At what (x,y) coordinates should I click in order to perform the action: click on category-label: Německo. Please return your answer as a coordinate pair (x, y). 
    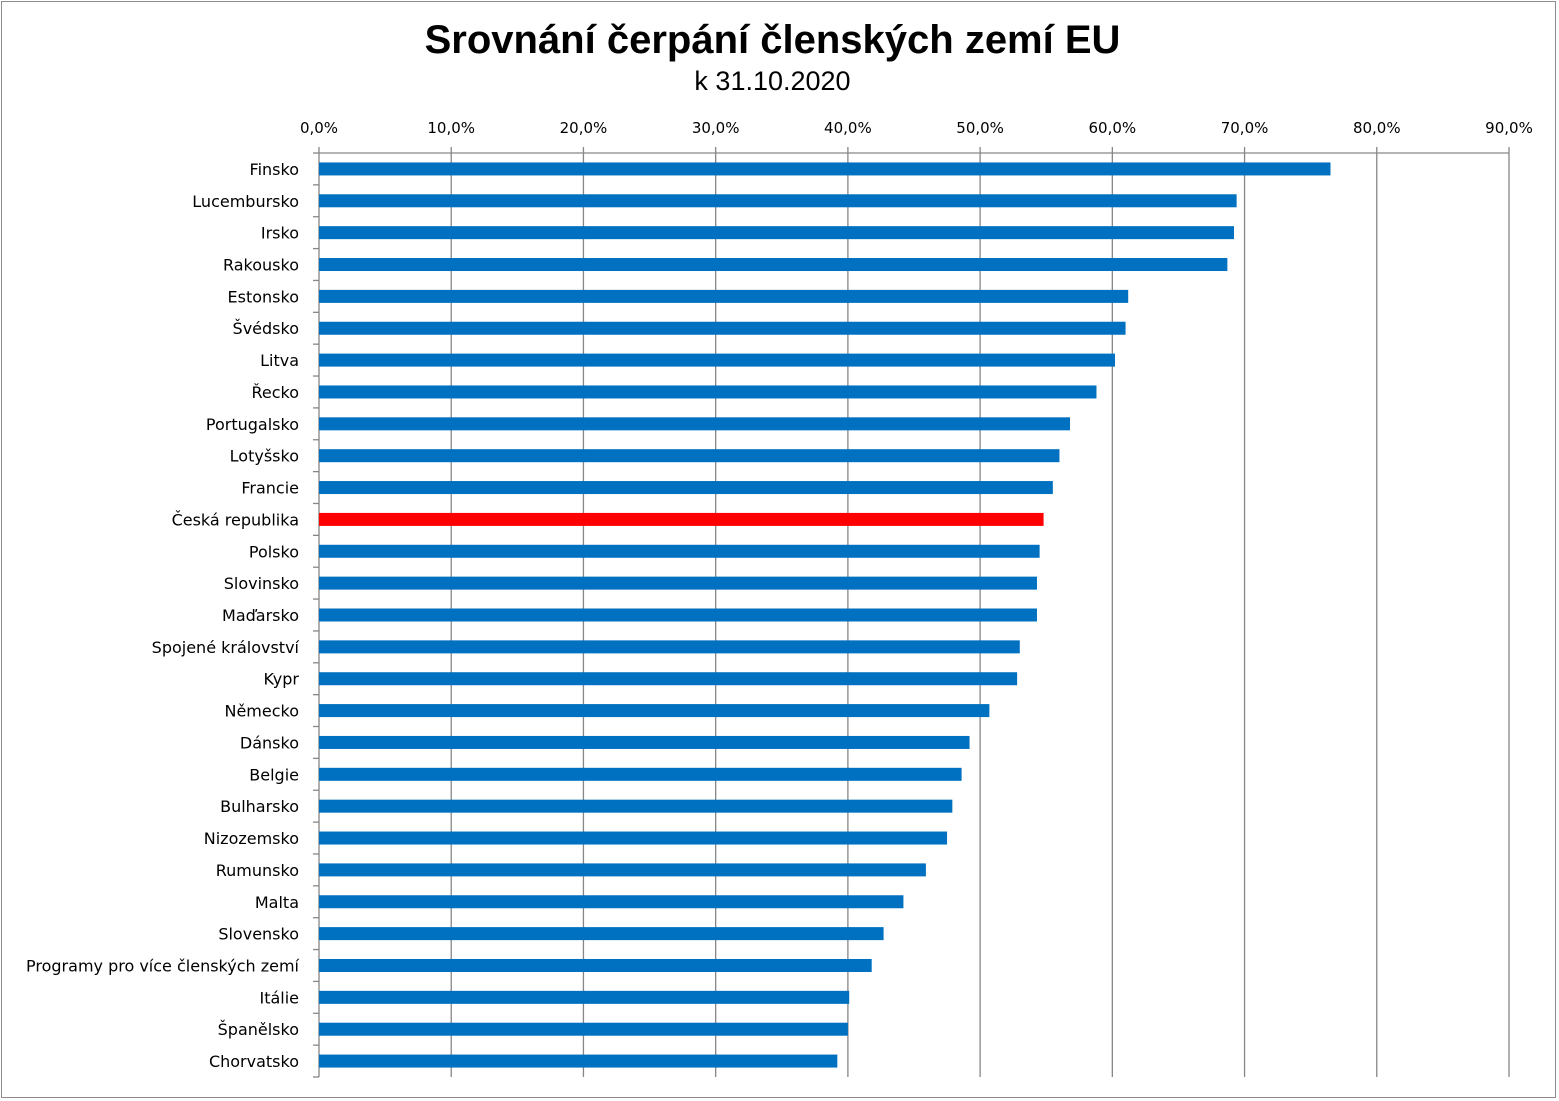
    Looking at the image, I should click on (261, 711).